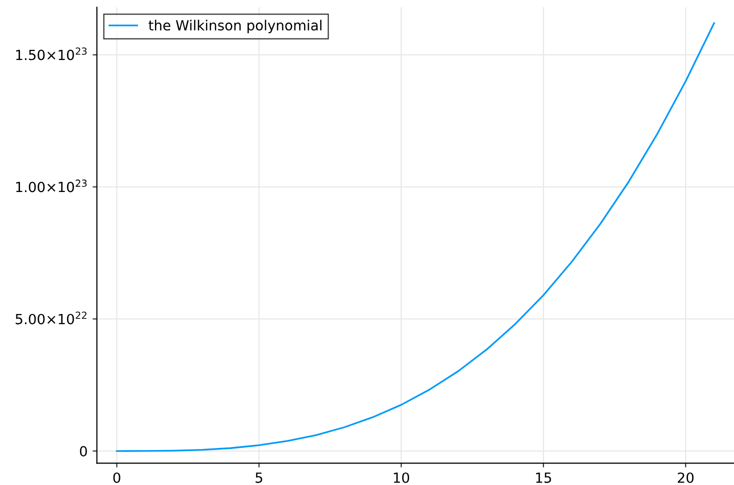 The height and width of the screenshot is (485, 734). Describe the element at coordinates (259, 477) in the screenshot. I see `x-tick-label: 5` at that location.